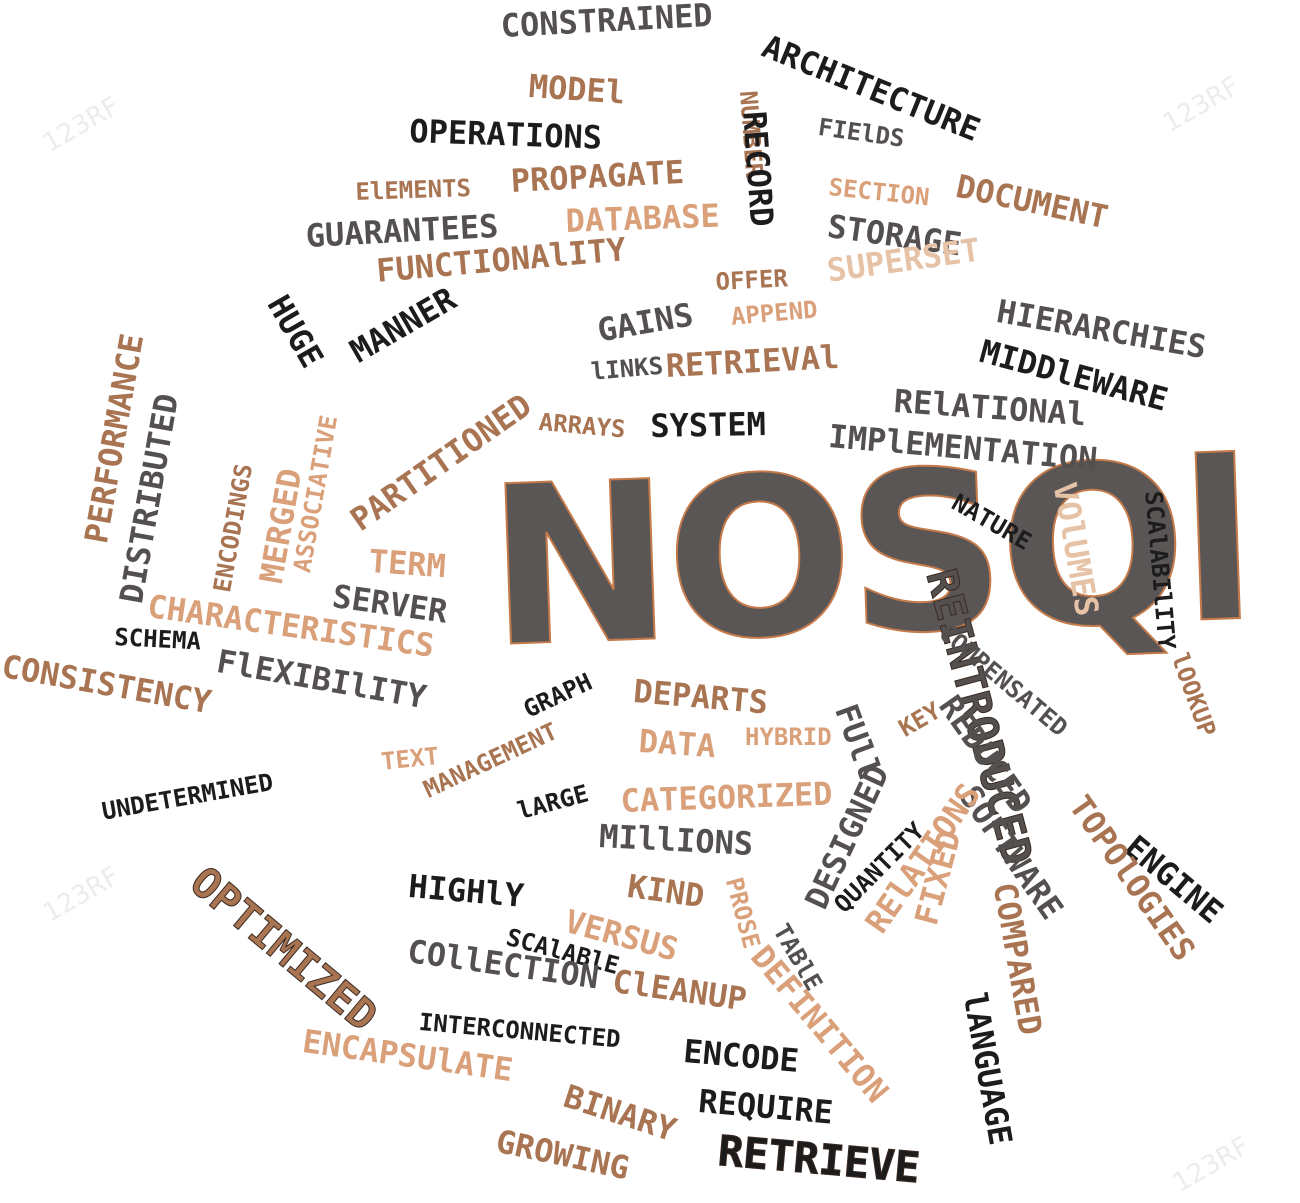  I want to click on cloud-word: CONSISTENCY, so click(107, 684).